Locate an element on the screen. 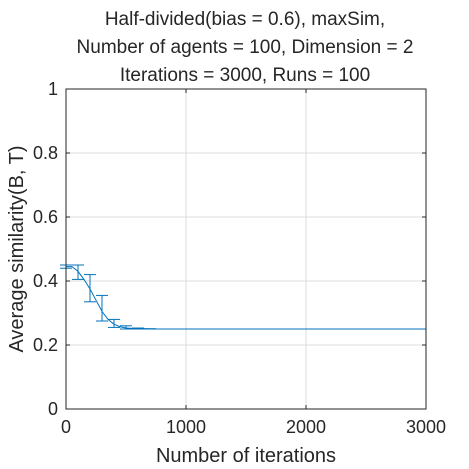 This screenshot has height=469, width=469. x-tick-label-1: 1000 is located at coordinates (186, 427).